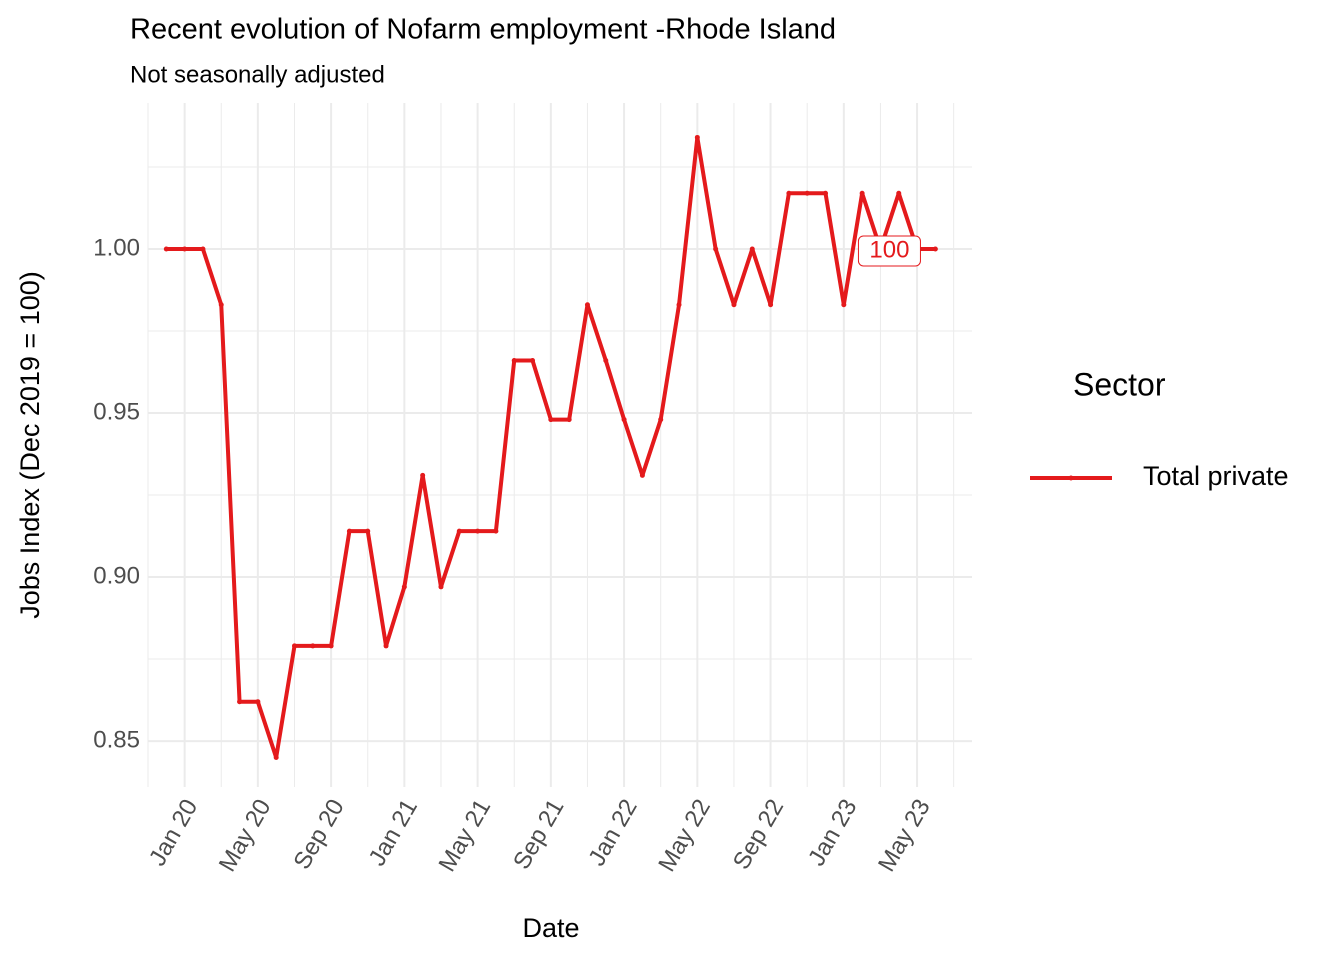 This screenshot has height=960, width=1344. What do you see at coordinates (832, 833) in the screenshot?
I see `x-tick-label: Jan 23` at bounding box center [832, 833].